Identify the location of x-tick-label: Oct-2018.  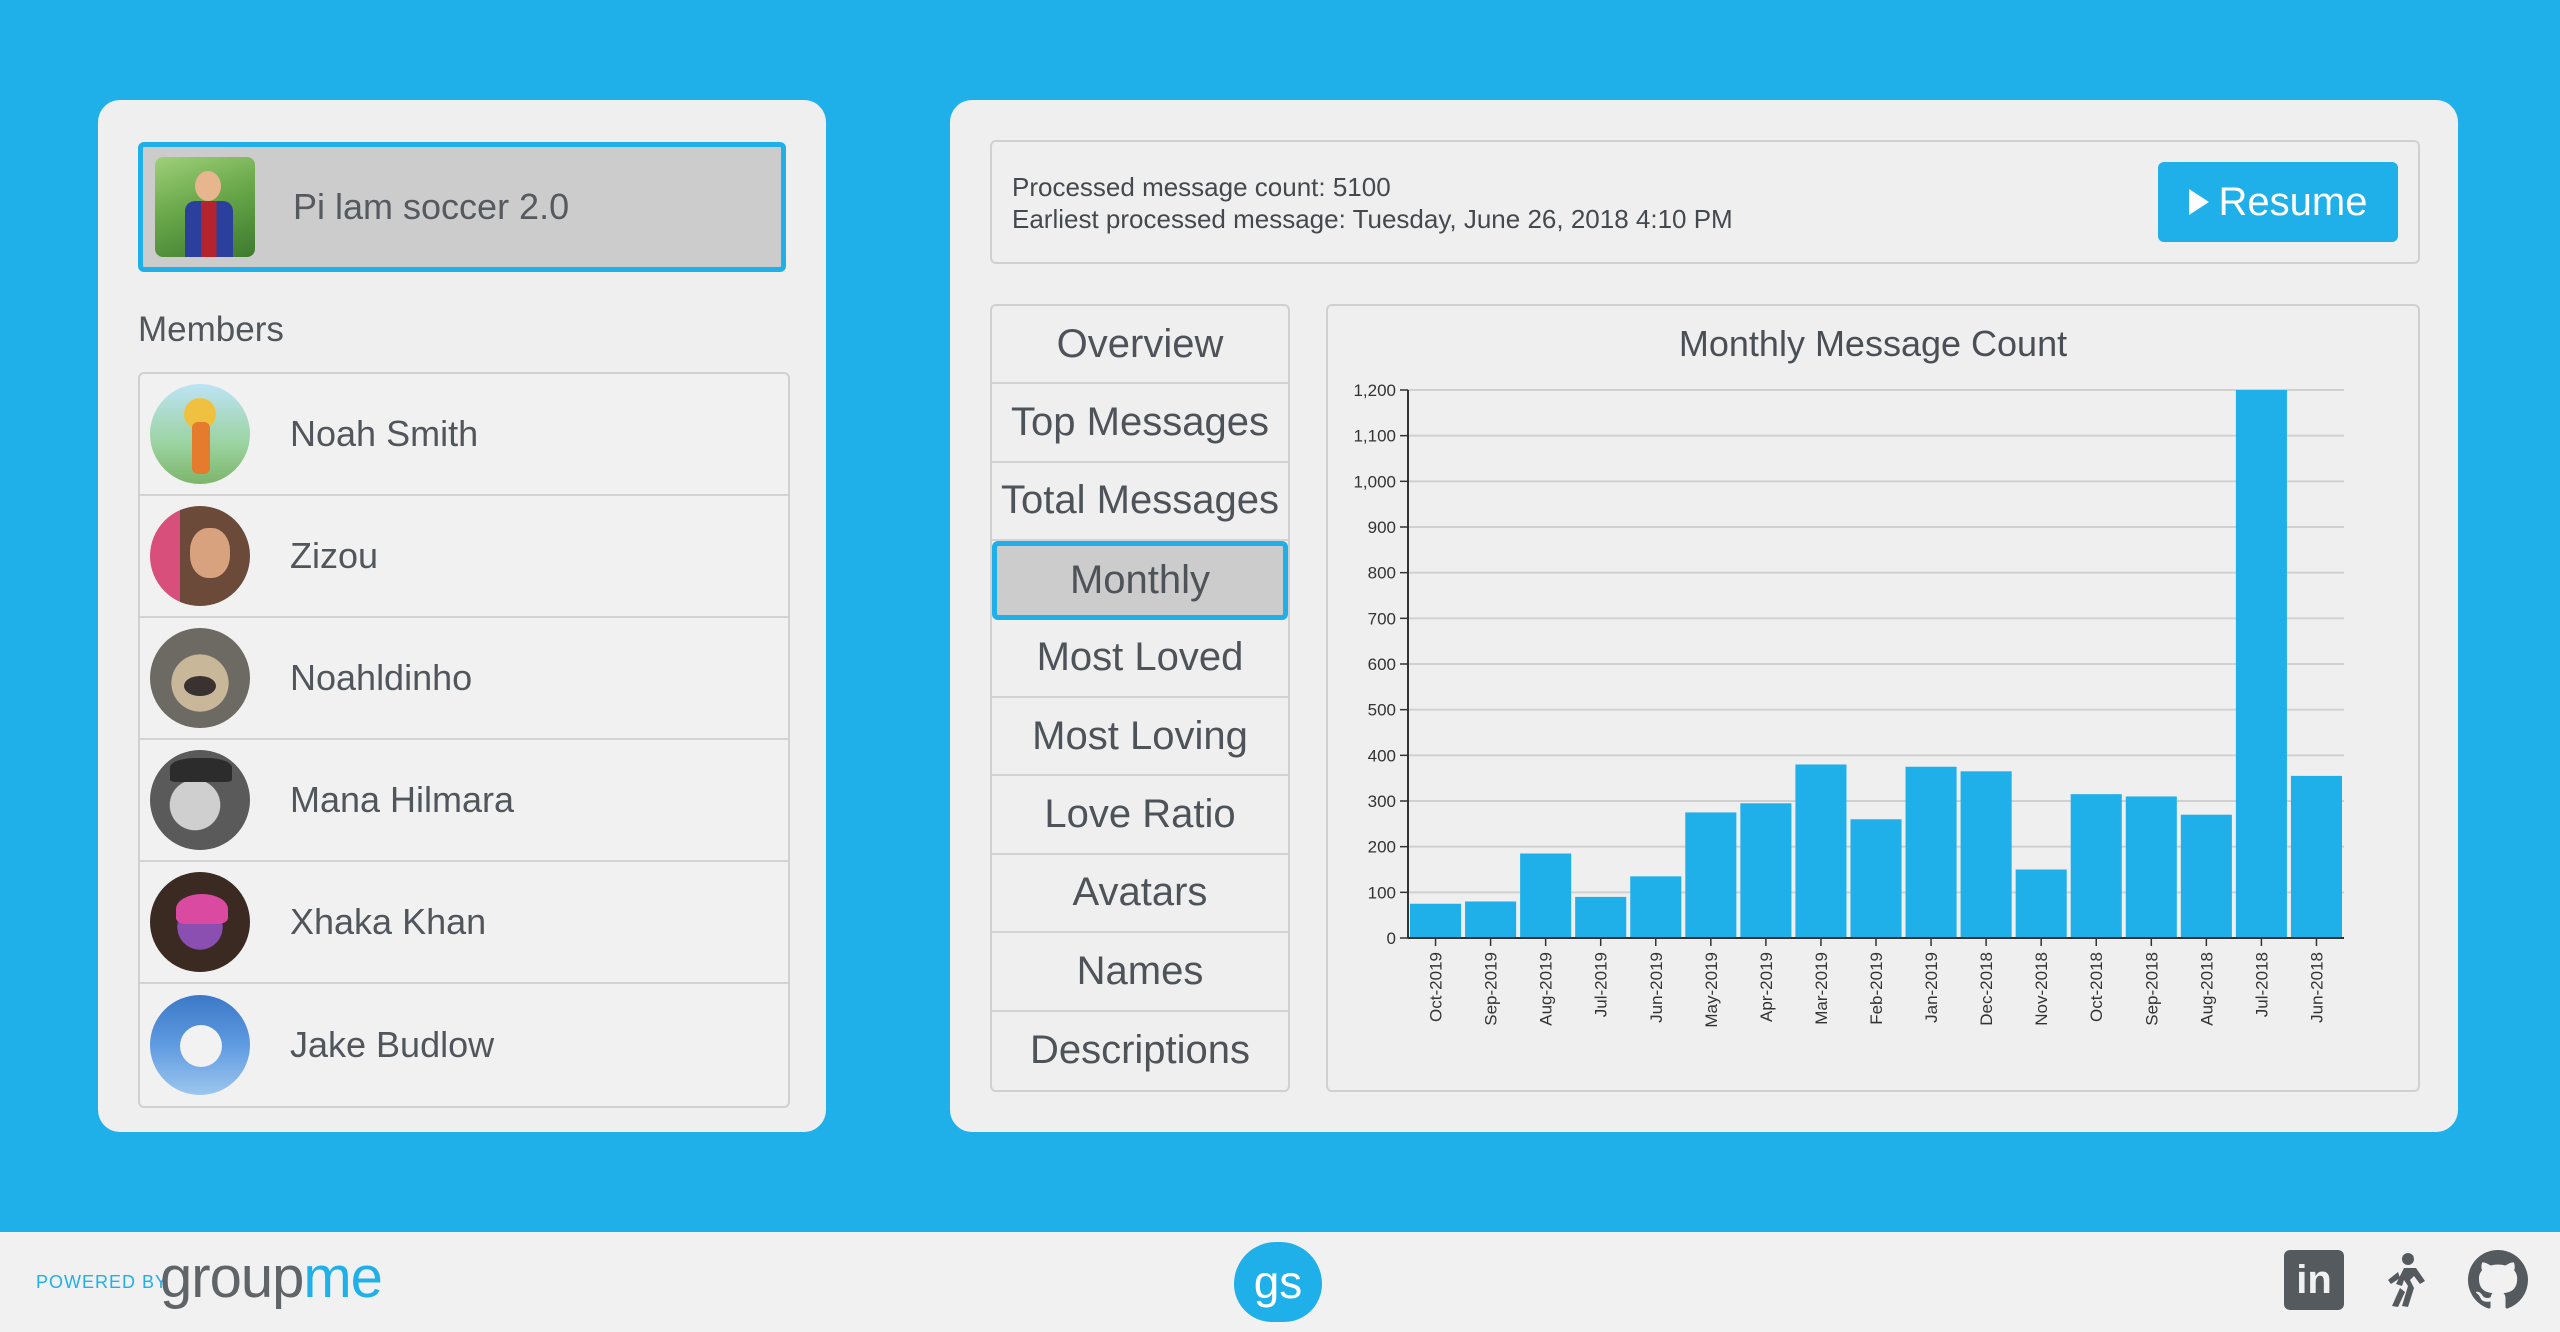
(2096, 987).